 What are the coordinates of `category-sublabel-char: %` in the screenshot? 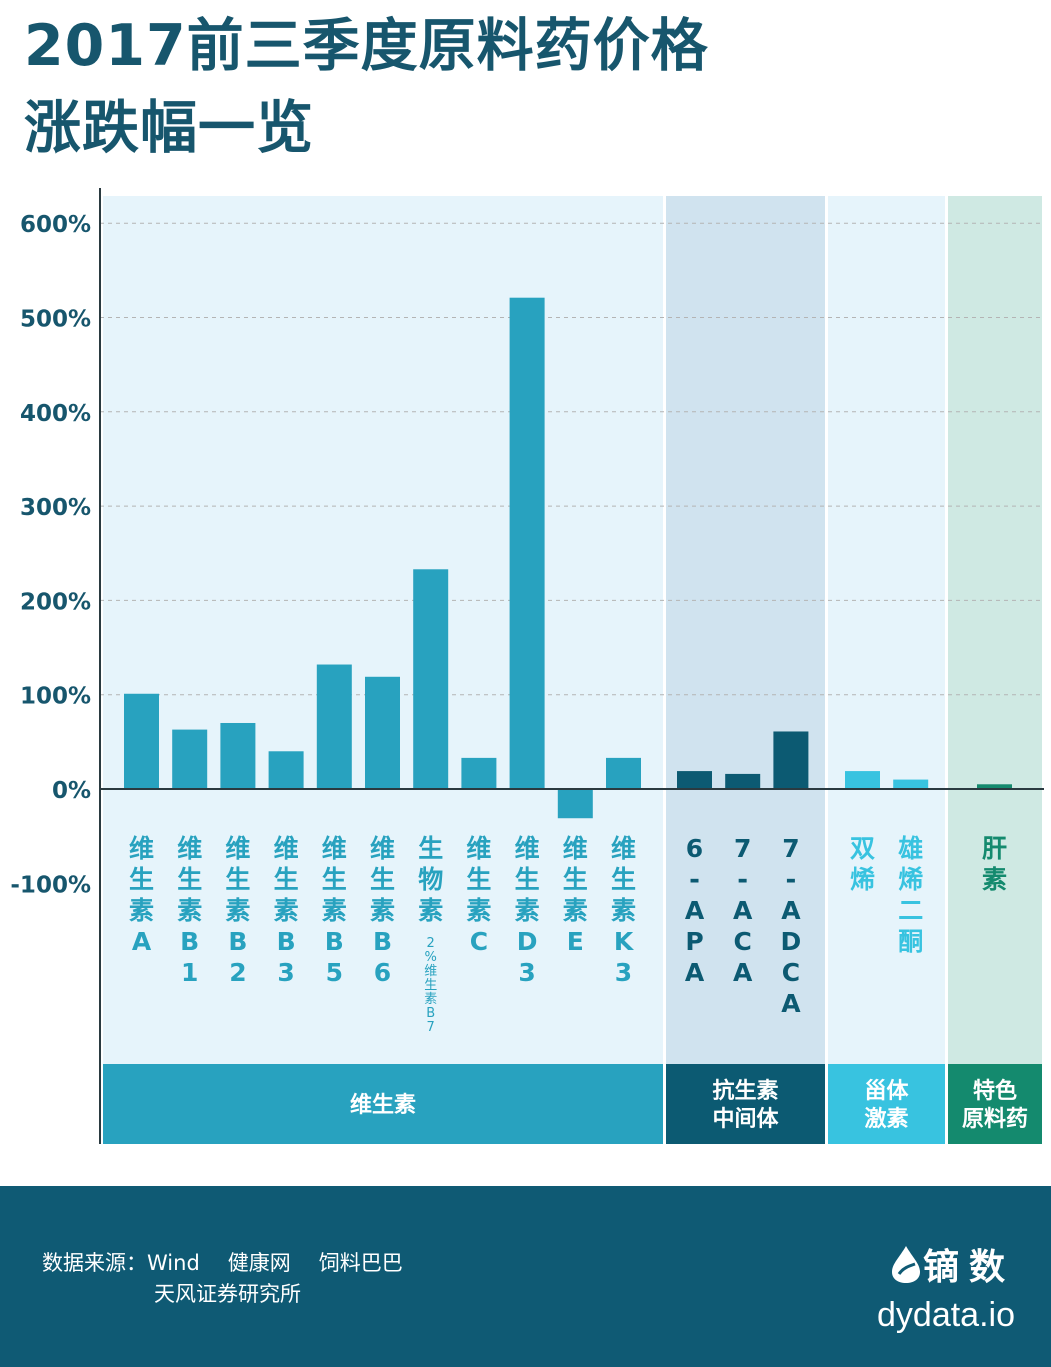 It's located at (431, 957).